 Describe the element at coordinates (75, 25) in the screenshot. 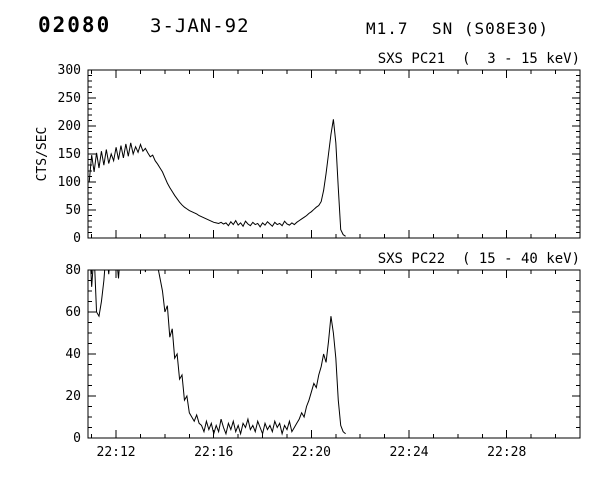

I see `event-number: 02080` at that location.